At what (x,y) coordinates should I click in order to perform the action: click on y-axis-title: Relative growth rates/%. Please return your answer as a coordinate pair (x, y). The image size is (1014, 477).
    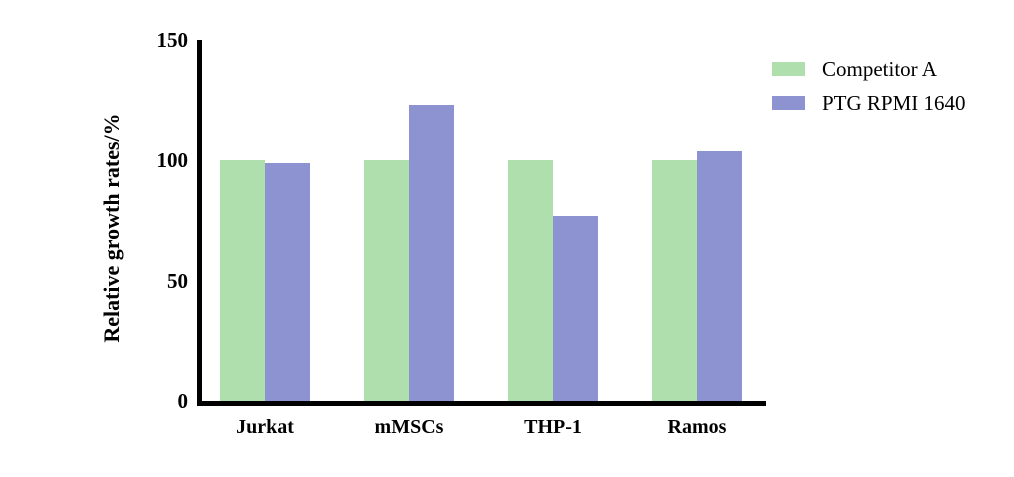
    Looking at the image, I should click on (111, 228).